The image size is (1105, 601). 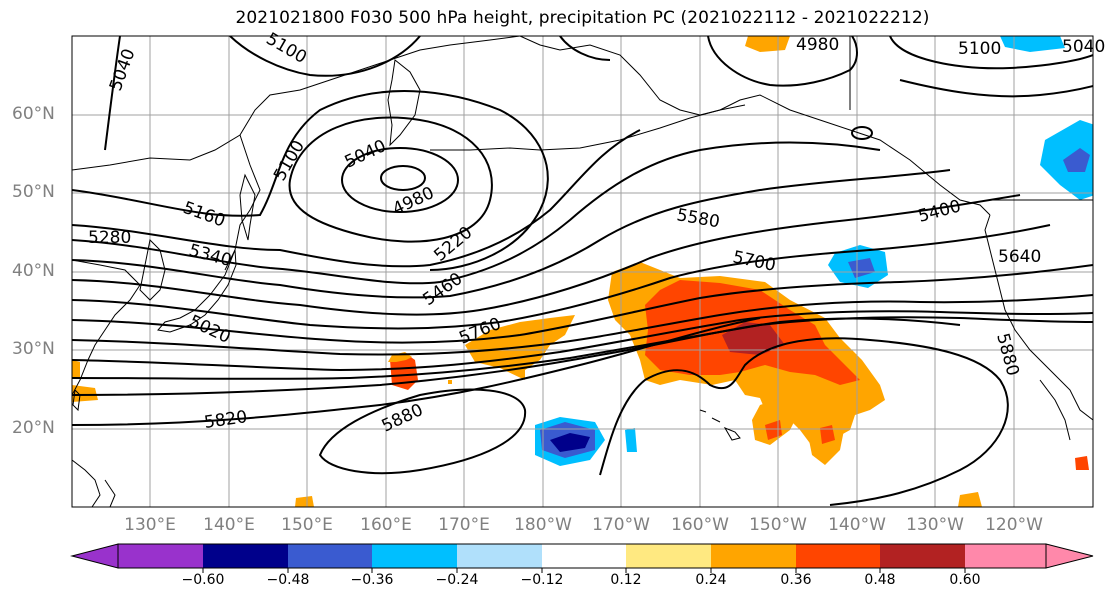 I want to click on coast-hawaii, so click(x=720, y=425).